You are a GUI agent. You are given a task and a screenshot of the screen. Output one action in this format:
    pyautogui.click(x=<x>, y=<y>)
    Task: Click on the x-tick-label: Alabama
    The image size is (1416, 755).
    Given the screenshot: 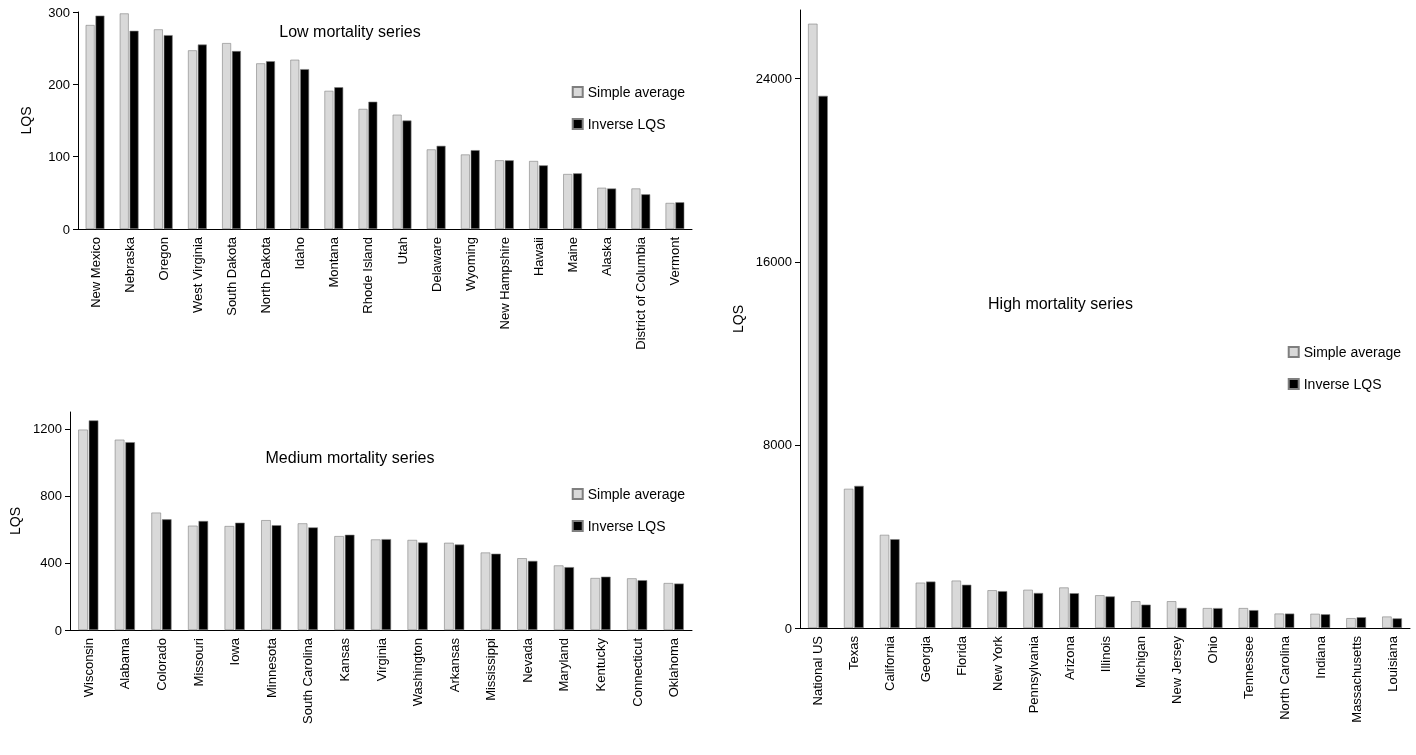 What is the action you would take?
    pyautogui.click(x=125, y=663)
    